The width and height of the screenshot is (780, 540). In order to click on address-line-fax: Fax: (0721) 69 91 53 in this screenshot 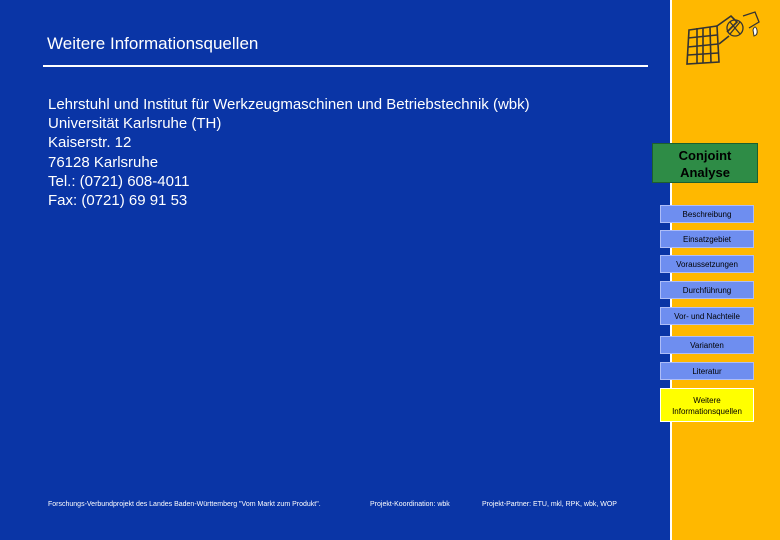, I will do `click(118, 201)`.